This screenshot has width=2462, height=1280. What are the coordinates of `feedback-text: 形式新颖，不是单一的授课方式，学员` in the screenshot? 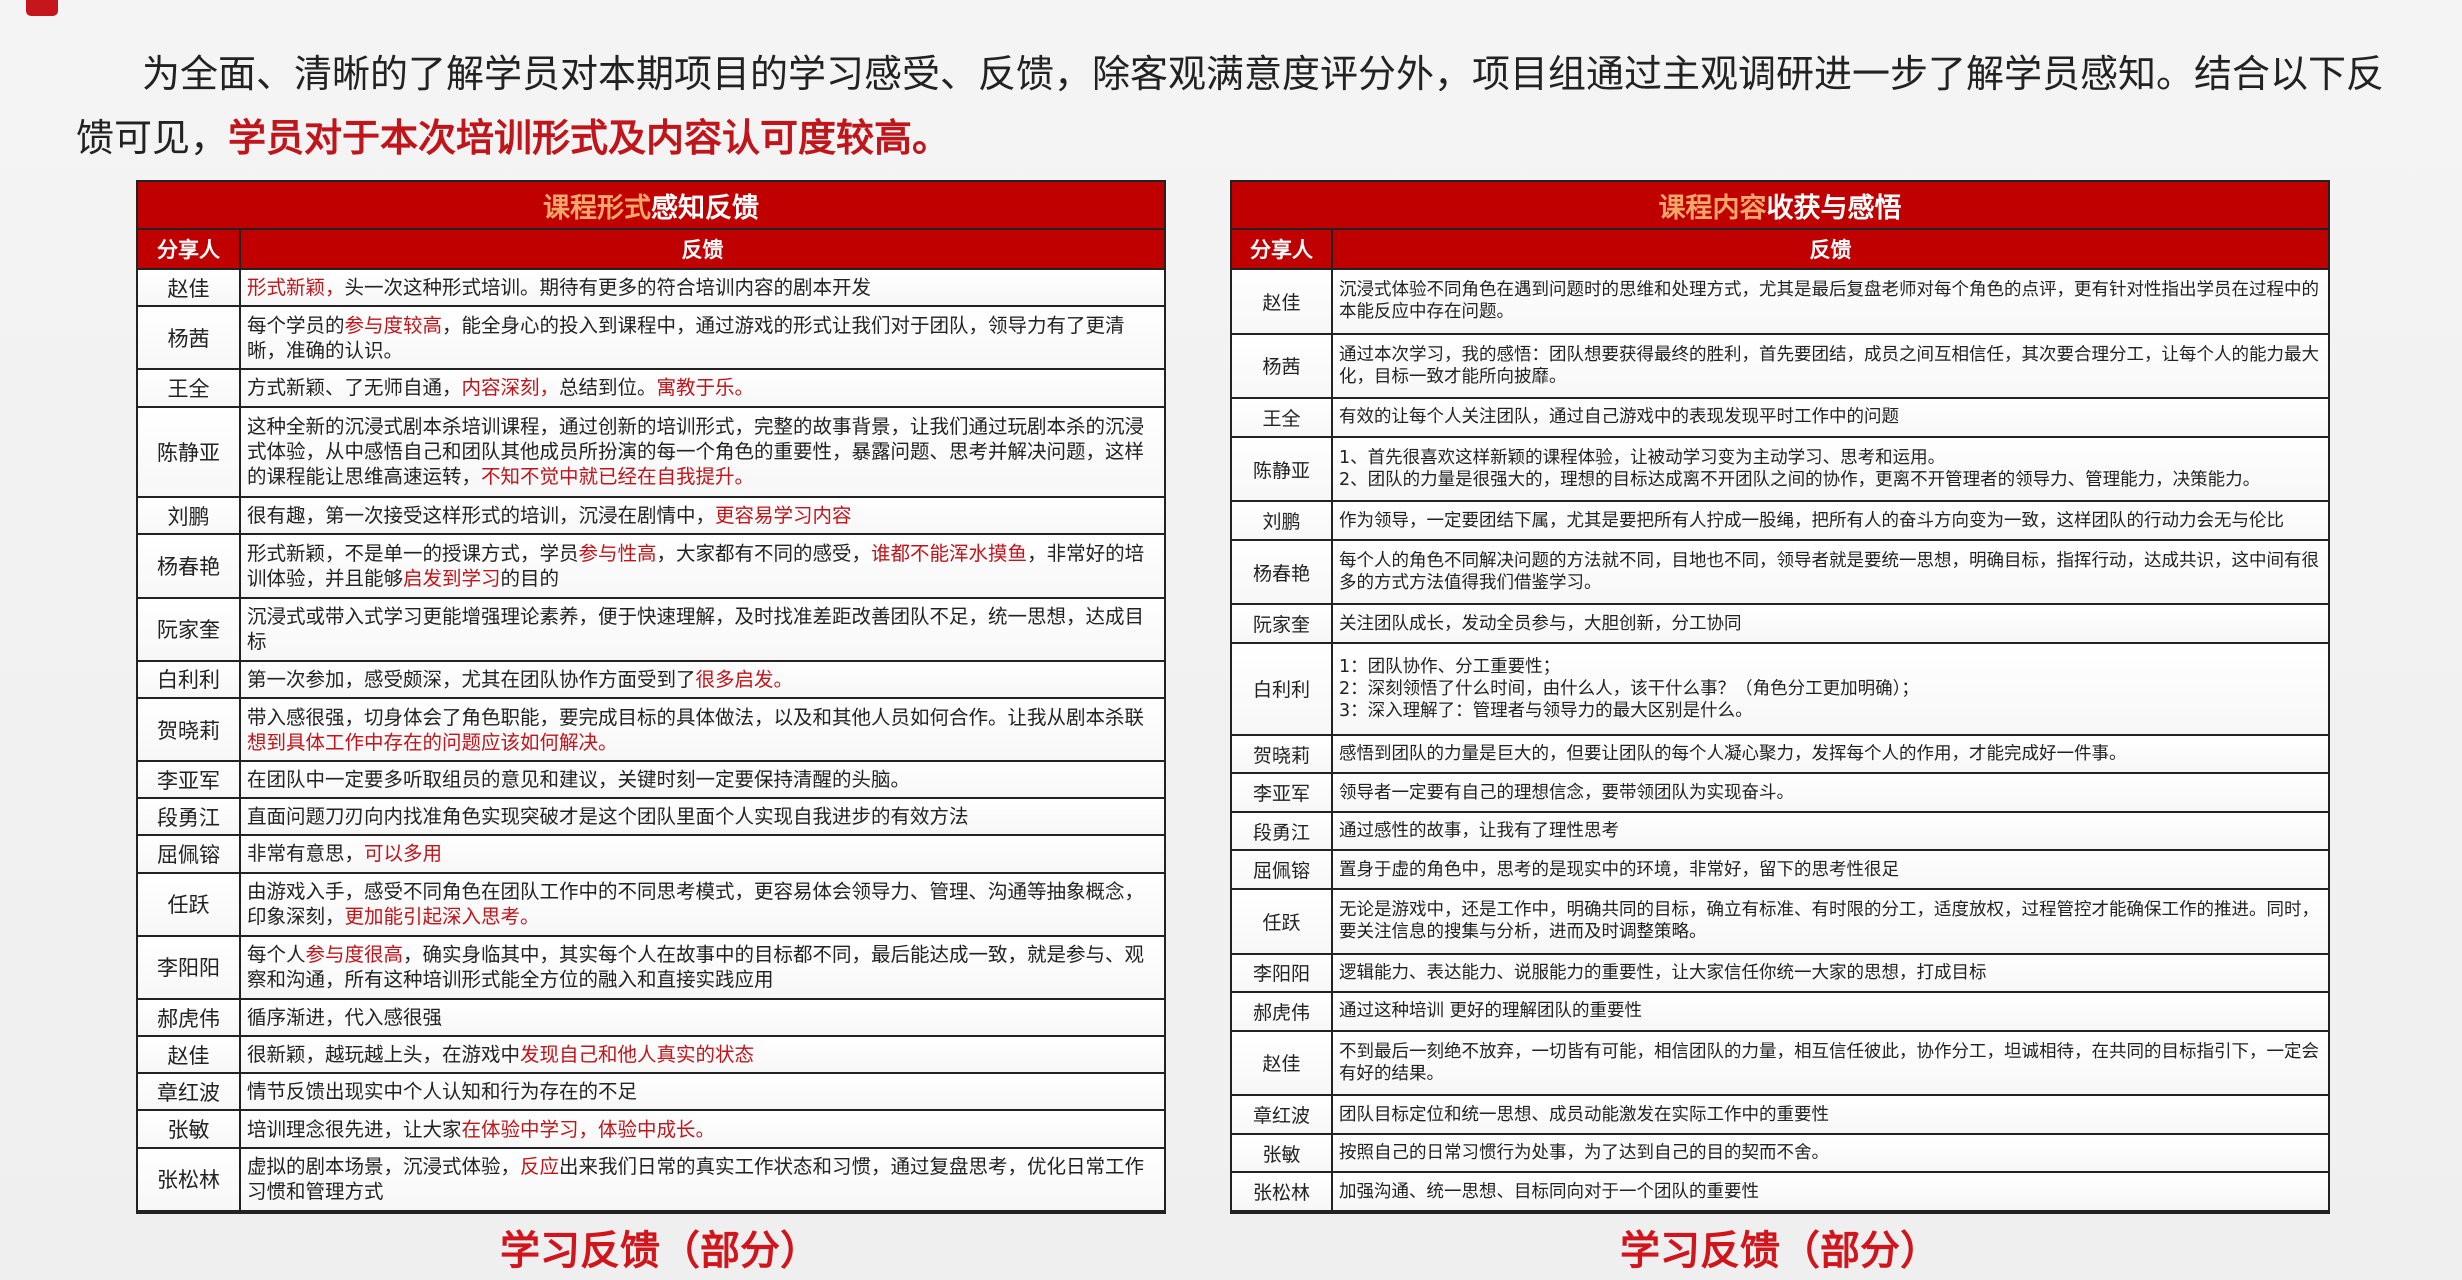 It's located at (413, 553).